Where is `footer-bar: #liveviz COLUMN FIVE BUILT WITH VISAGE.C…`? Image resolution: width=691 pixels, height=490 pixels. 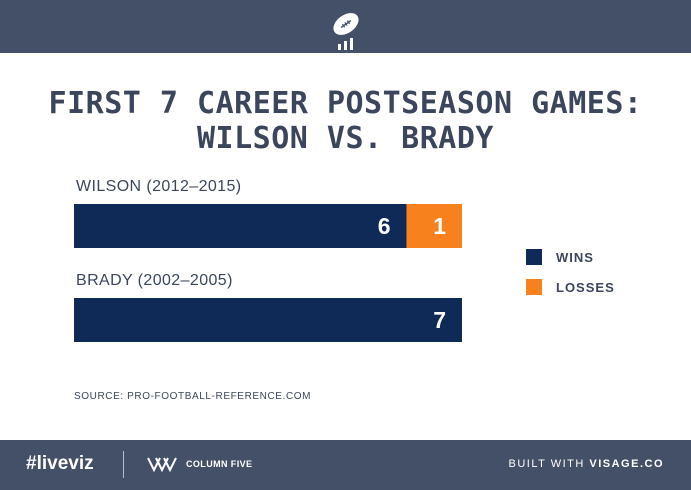
footer-bar: #liveviz COLUMN FIVE BUILT WITH VISAGE.C… is located at coordinates (345, 465).